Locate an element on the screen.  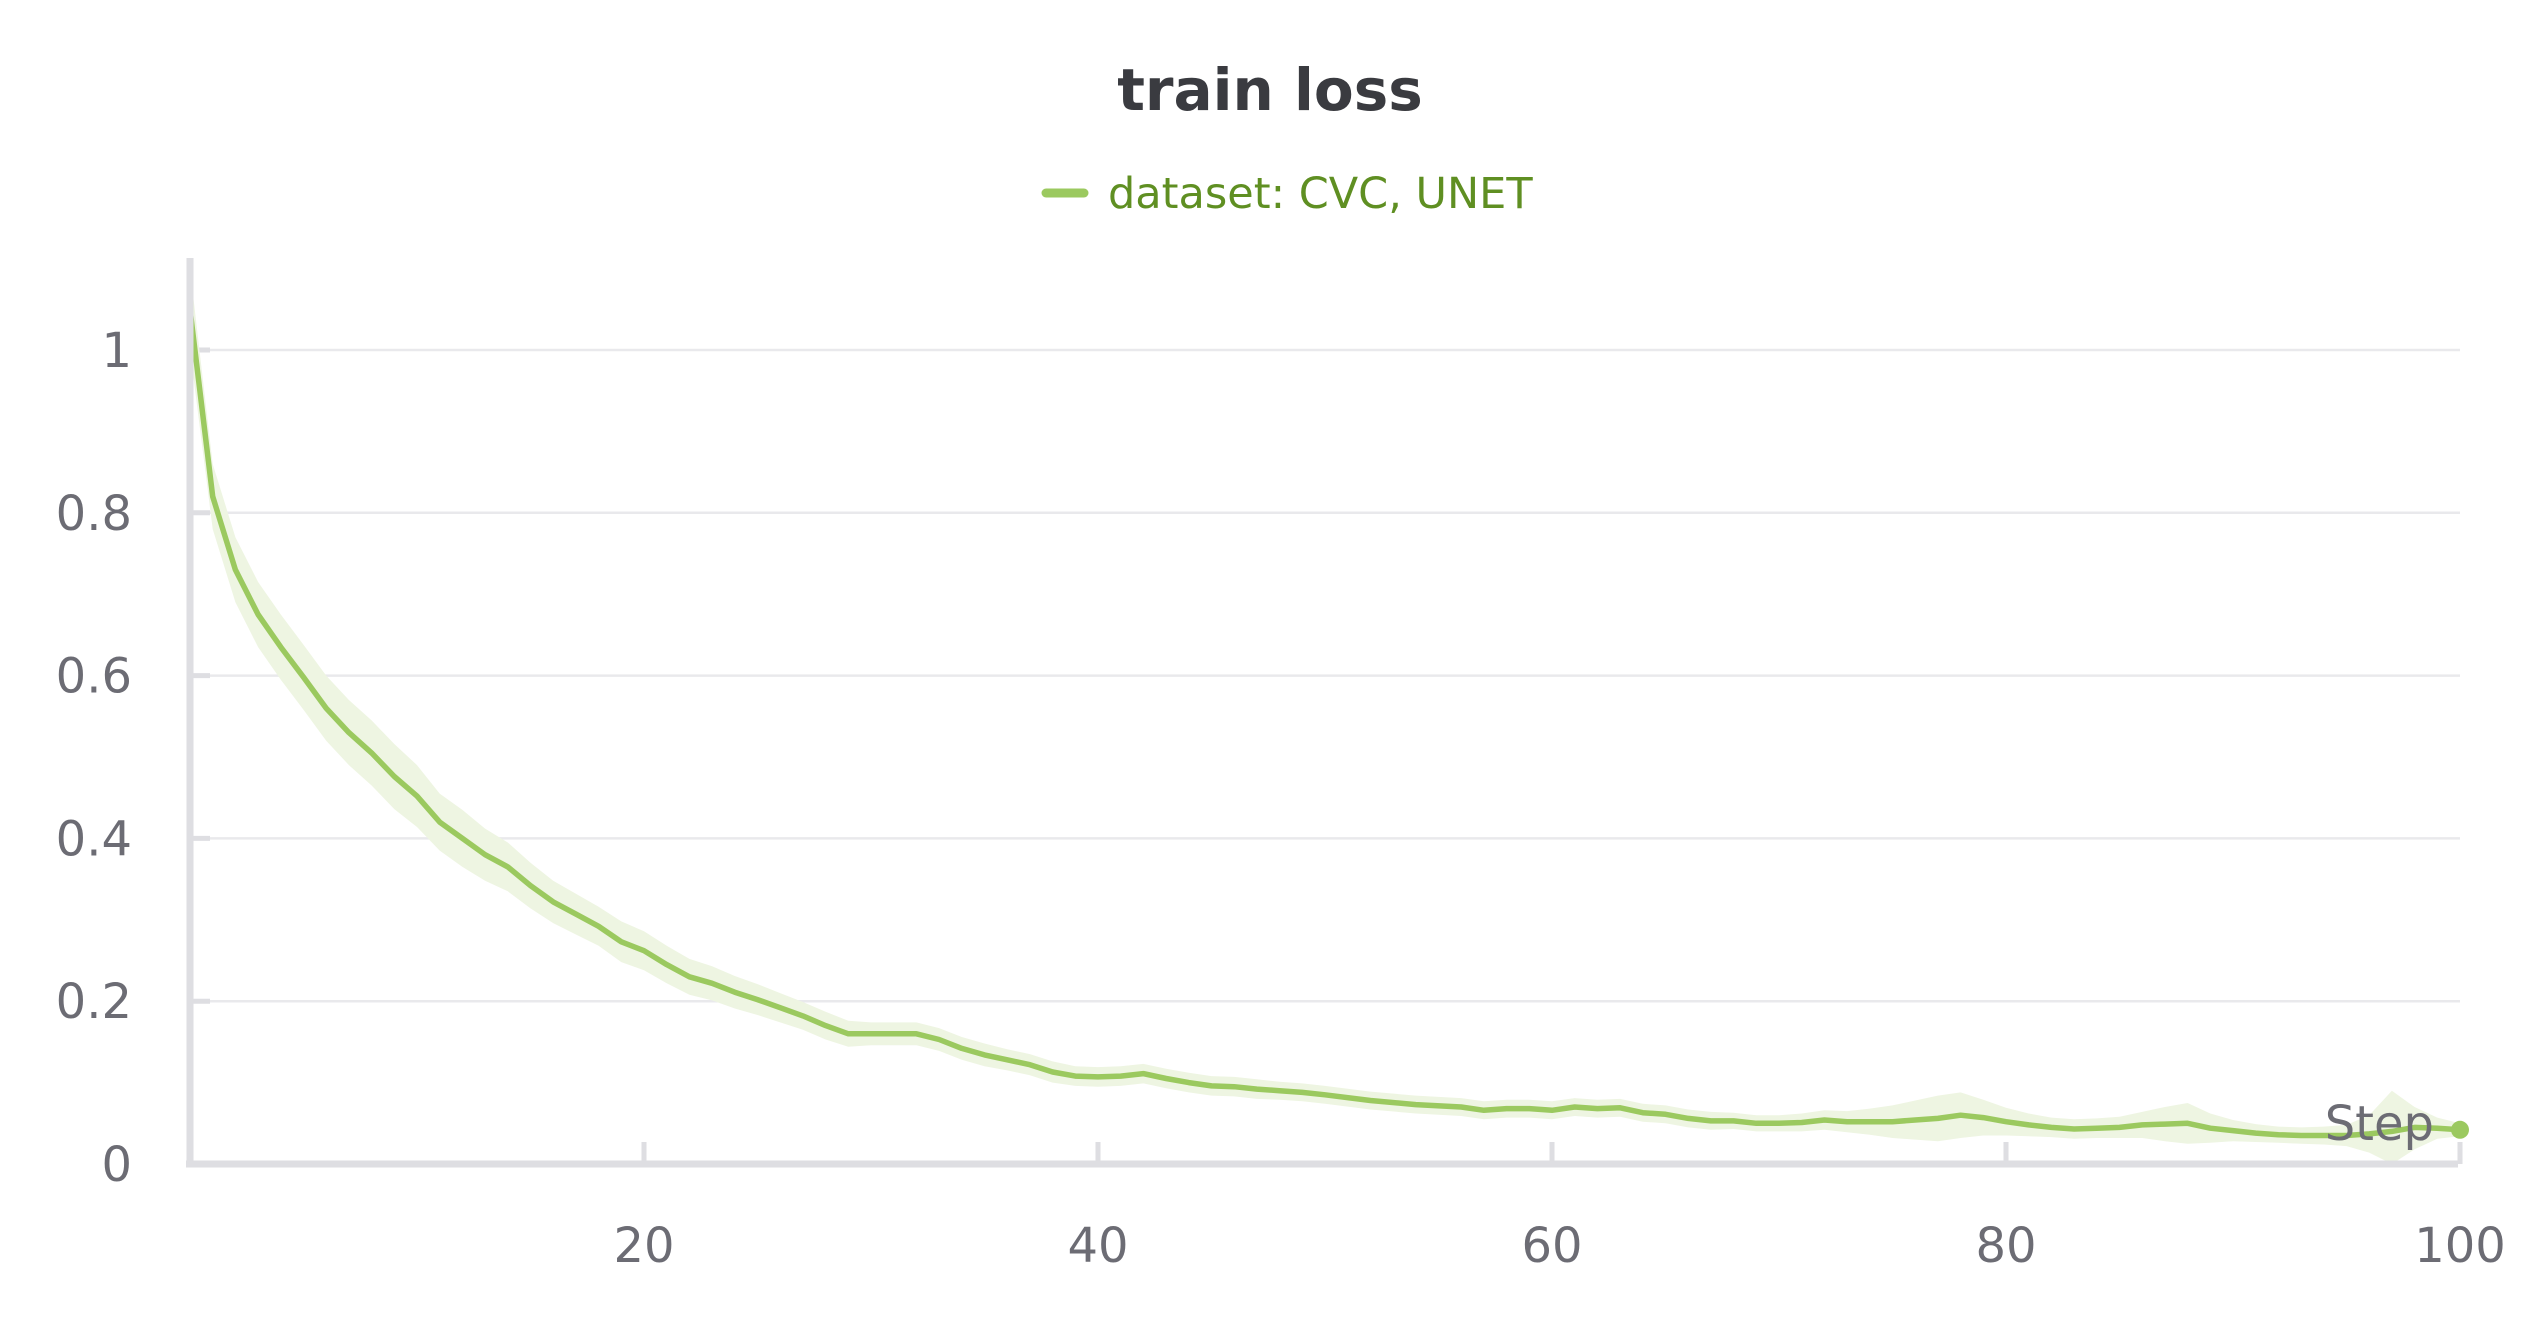
x-tick-label: 60 is located at coordinates (1551, 1246).